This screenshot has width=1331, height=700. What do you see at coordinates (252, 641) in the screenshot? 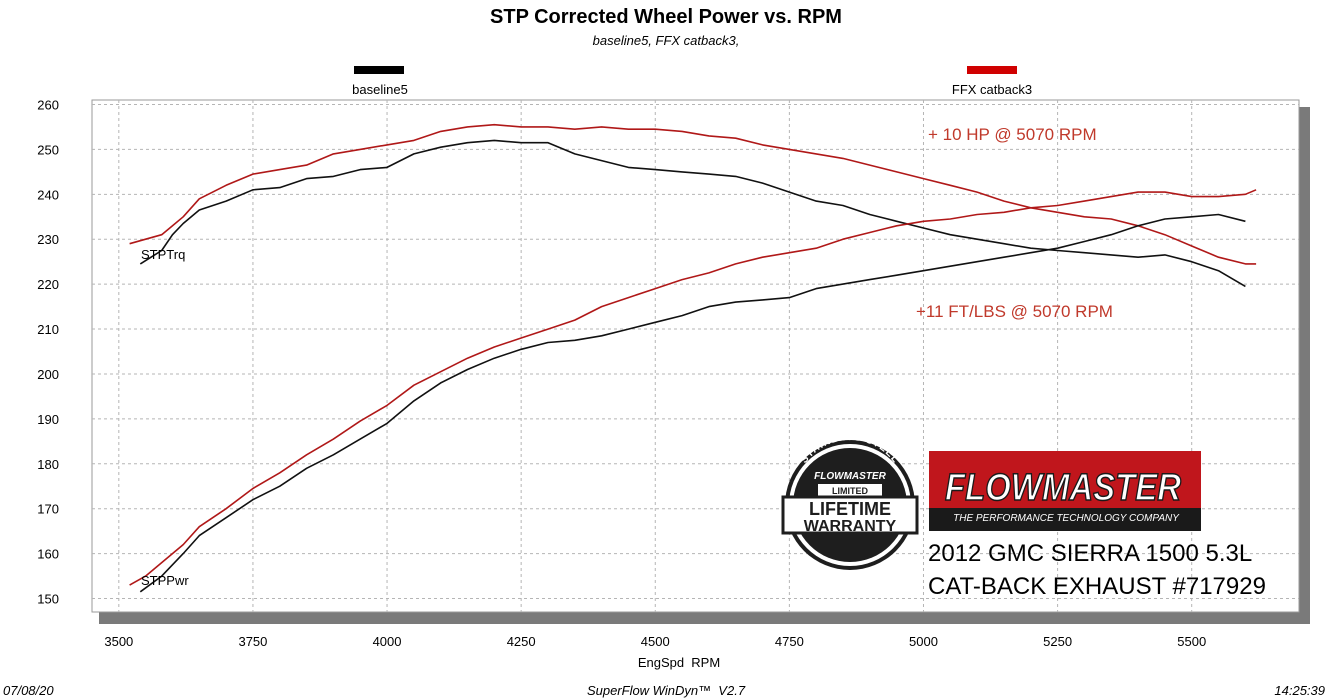
I see `x-tick-label: 3750` at bounding box center [252, 641].